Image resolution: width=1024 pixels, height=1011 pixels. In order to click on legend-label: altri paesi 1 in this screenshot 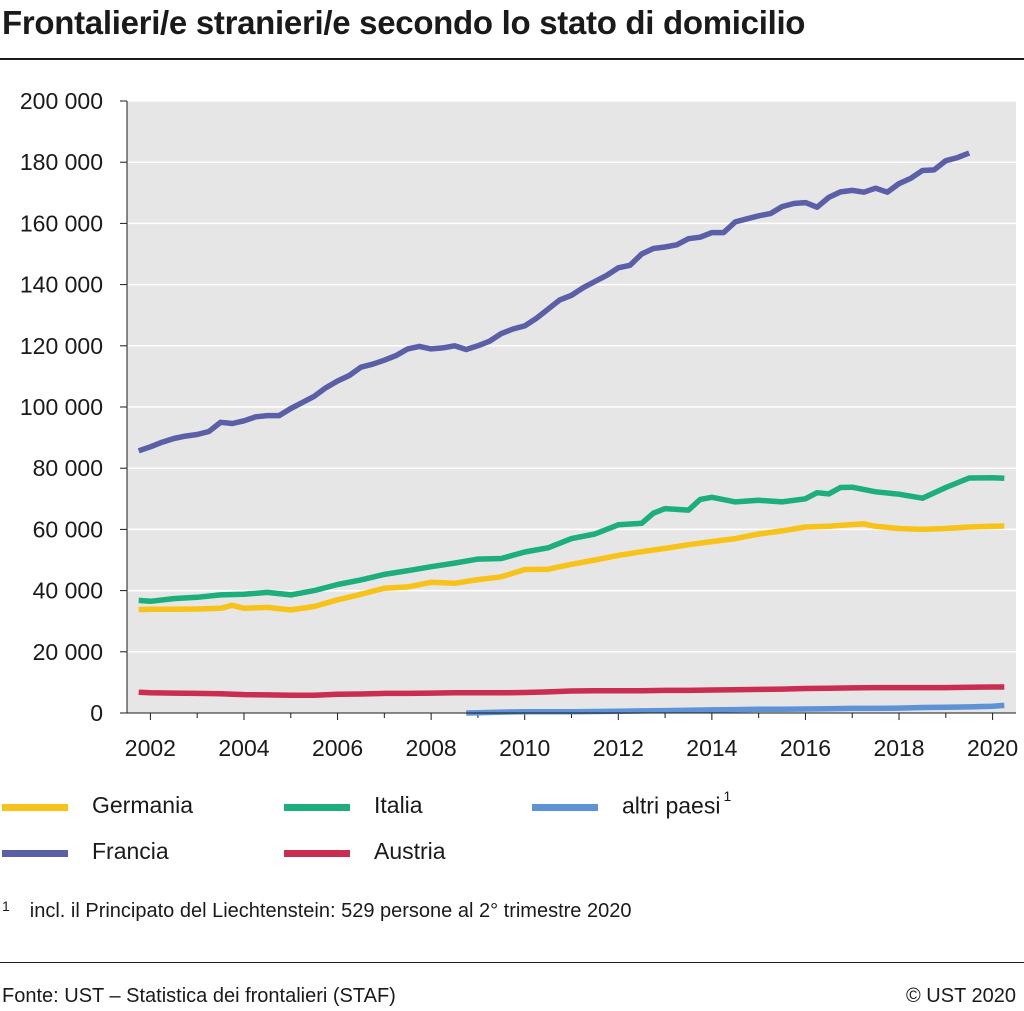, I will do `click(677, 803)`.